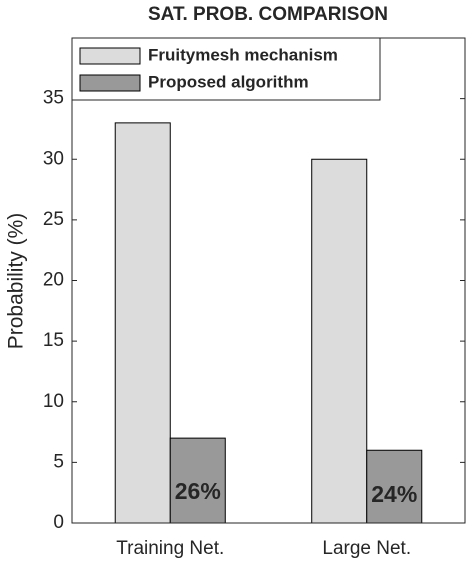 This screenshot has width=473, height=561. What do you see at coordinates (53, 280) in the screenshot?
I see `y-tick-label: 20` at bounding box center [53, 280].